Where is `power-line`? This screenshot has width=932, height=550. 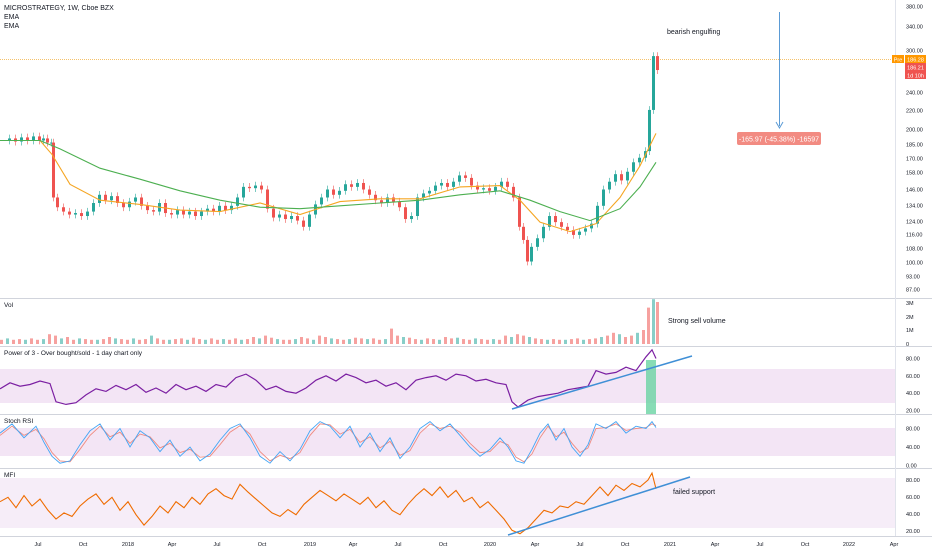
power-line is located at coordinates (328, 378).